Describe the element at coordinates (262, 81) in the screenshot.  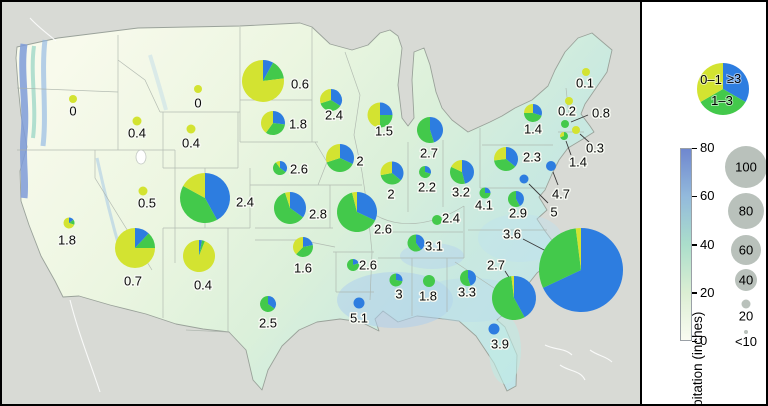
I see `pie-north-dakota-slice-0to1` at that location.